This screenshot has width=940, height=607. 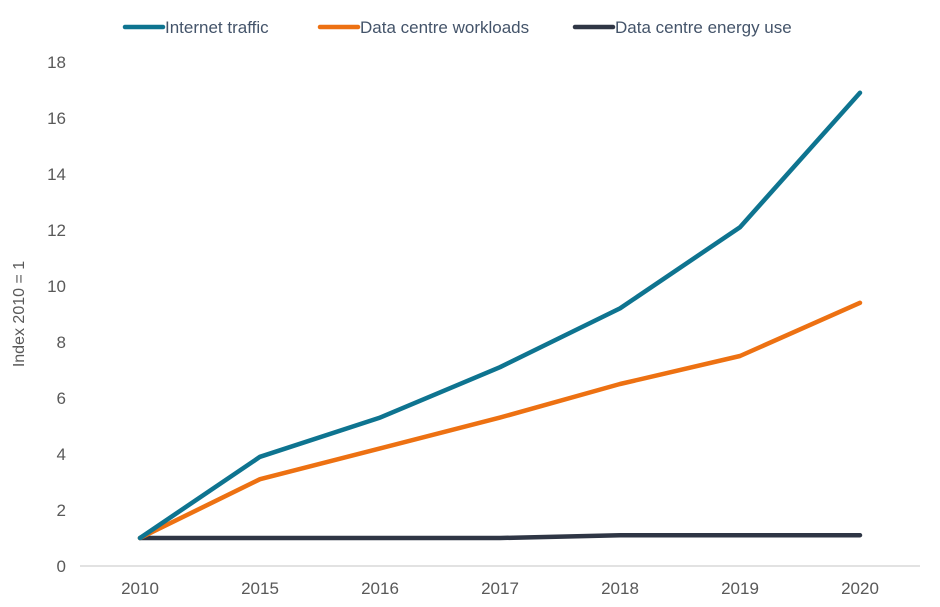 I want to click on legend-item-data-centre-workloads: Data centre workloads, so click(x=423, y=27).